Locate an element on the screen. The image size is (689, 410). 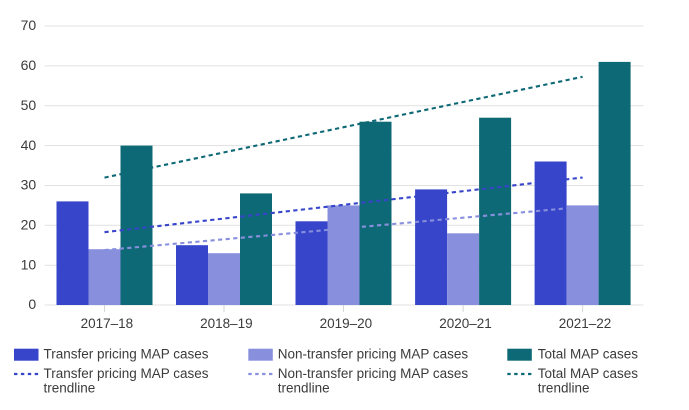
svg-text: 50 is located at coordinates (29, 105).